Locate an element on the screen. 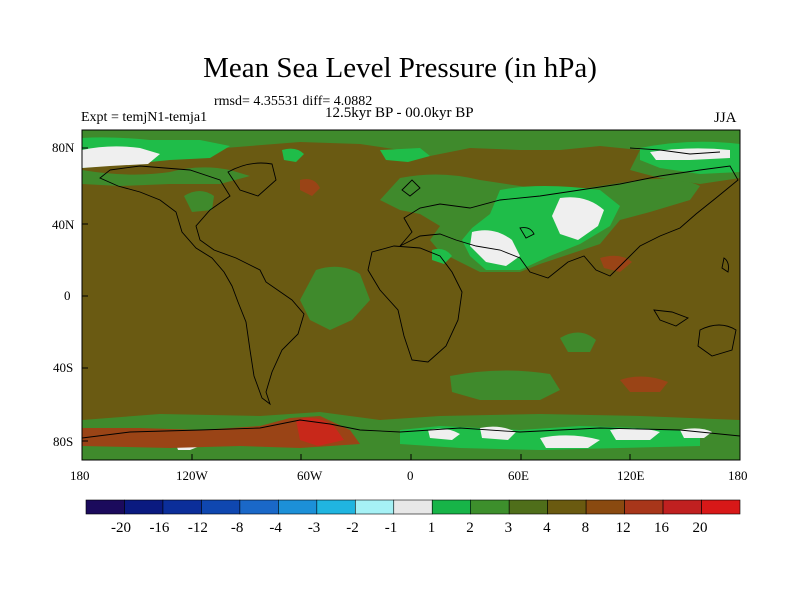 This screenshot has width=800, height=600. lat-label-0: 0 is located at coordinates (67, 295).